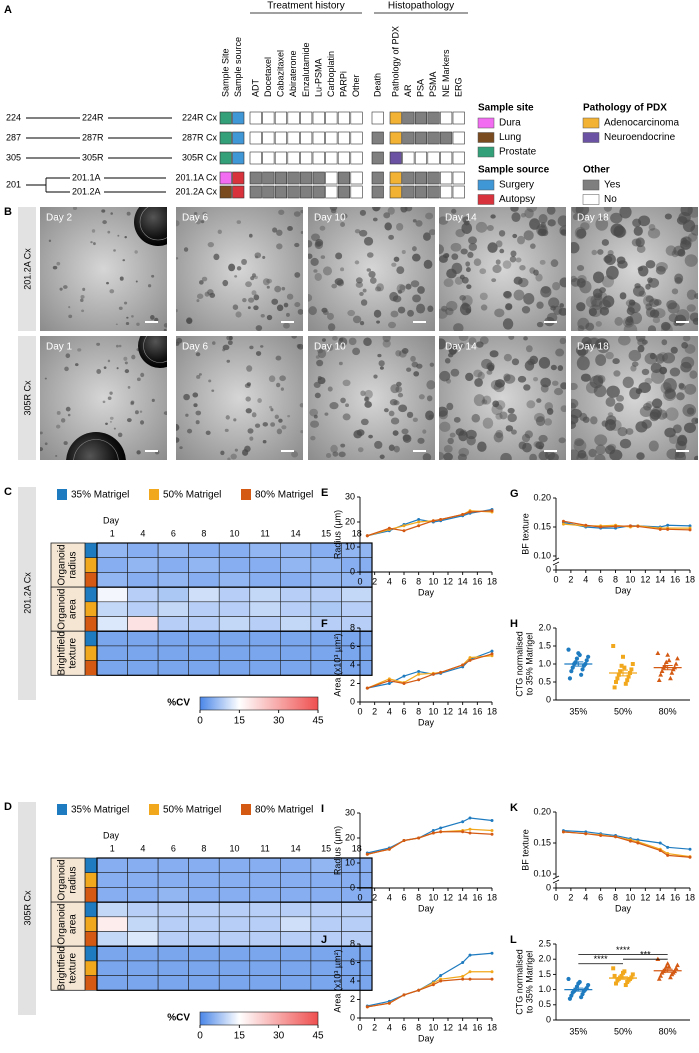  I want to click on significance-label: ***, so click(645, 955).